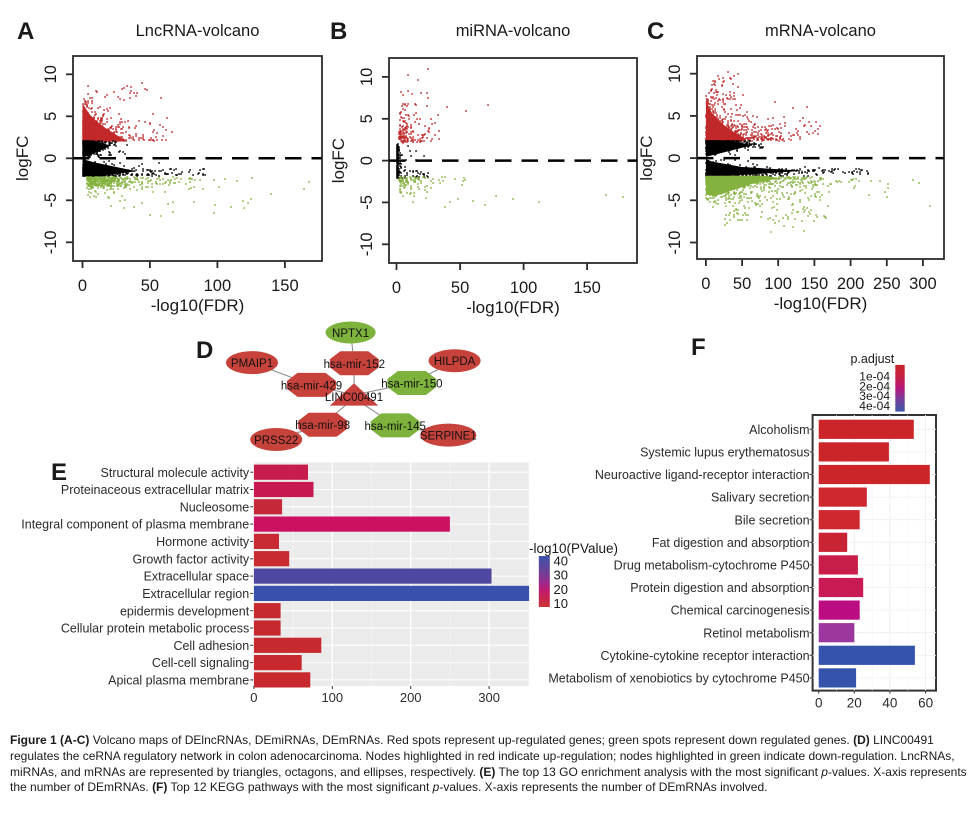 This screenshot has width=969, height=817. Describe the element at coordinates (740, 611) in the screenshot. I see `svg-text: Chemical carcinogenesis` at that location.